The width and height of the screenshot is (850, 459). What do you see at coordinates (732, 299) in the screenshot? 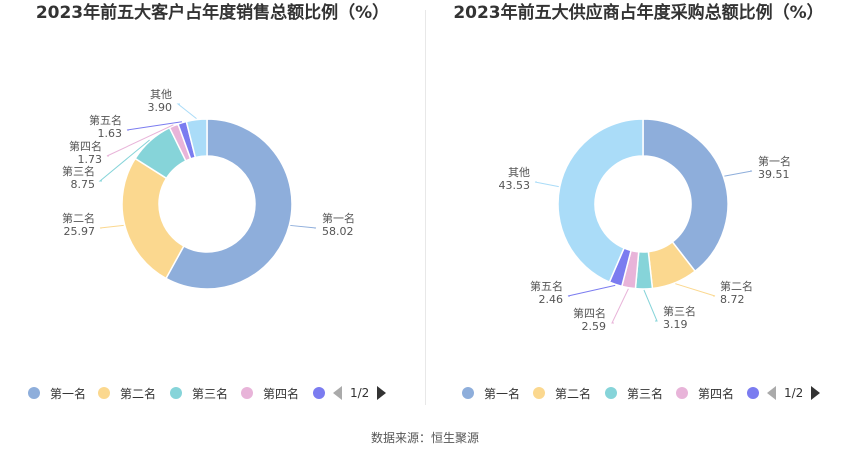
I see `slice-label-value: 8.72` at bounding box center [732, 299].